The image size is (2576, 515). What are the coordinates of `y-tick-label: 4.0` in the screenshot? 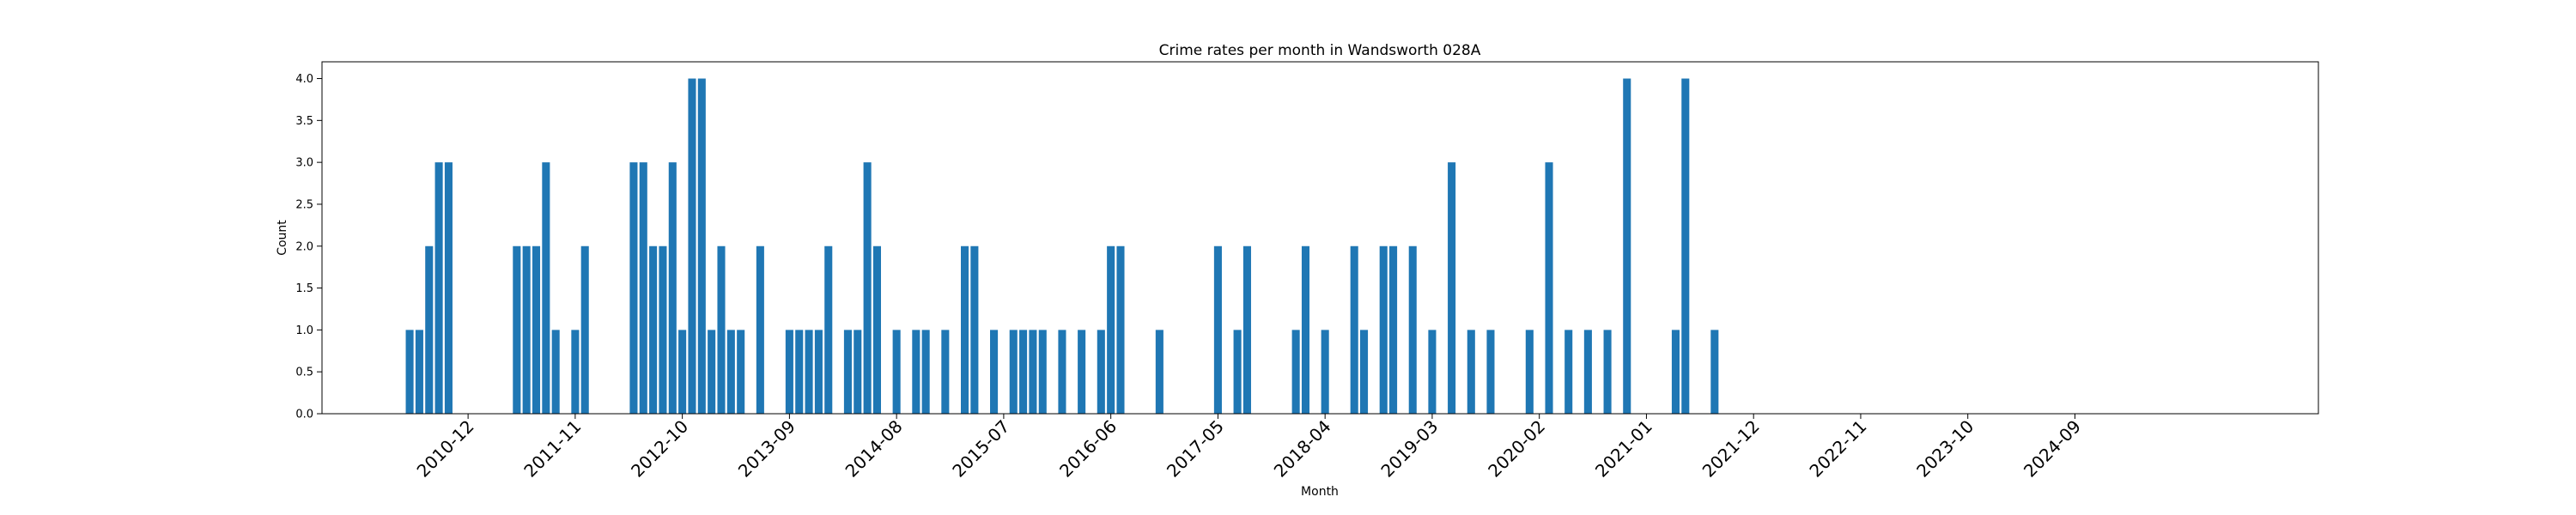 It's located at (304, 79).